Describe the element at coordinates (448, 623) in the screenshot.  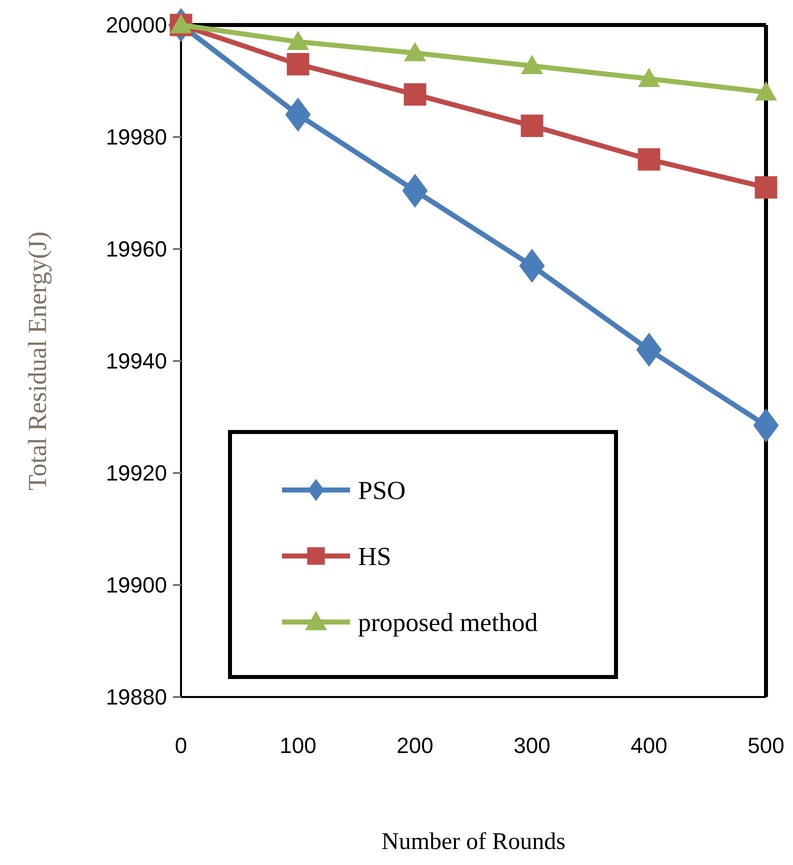
I see `legend-label: proposed method` at that location.